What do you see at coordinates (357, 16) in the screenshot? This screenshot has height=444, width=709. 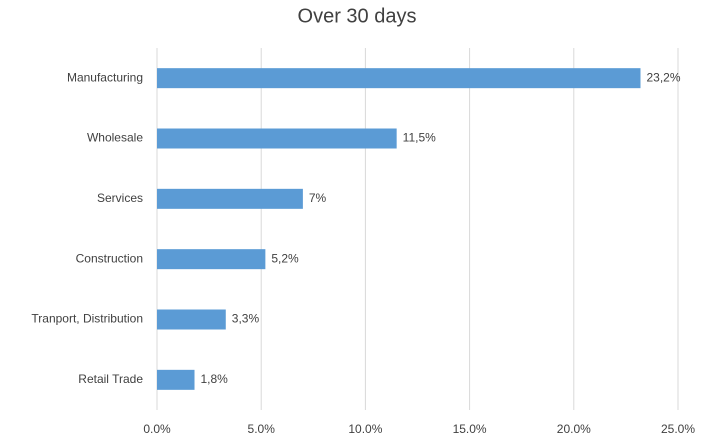 I see `chart-title: Over 30 days` at bounding box center [357, 16].